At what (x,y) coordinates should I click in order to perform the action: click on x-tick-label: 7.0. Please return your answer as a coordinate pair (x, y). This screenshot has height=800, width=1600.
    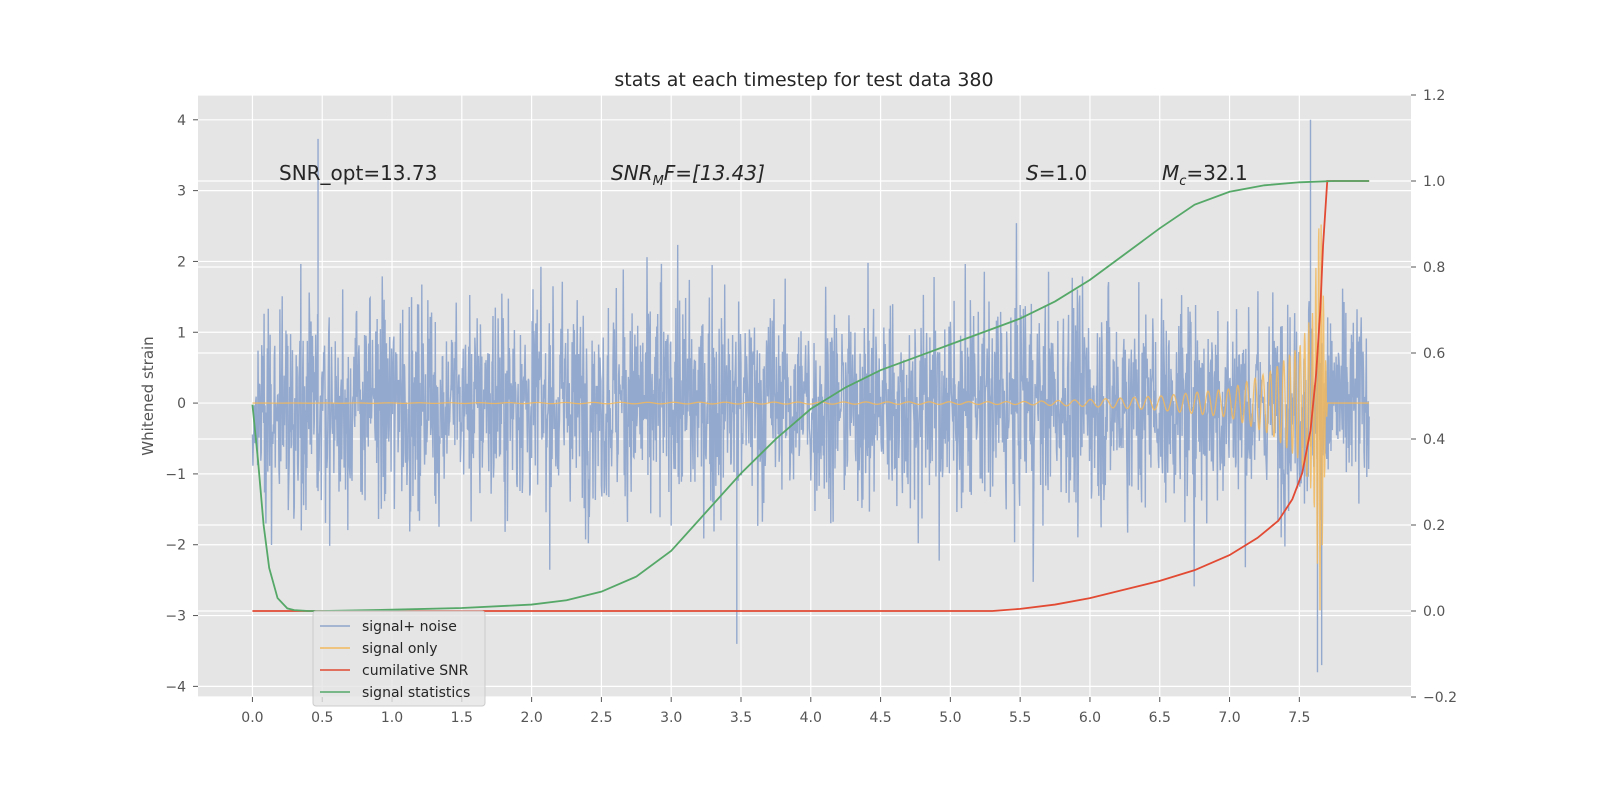
    Looking at the image, I should click on (1229, 718).